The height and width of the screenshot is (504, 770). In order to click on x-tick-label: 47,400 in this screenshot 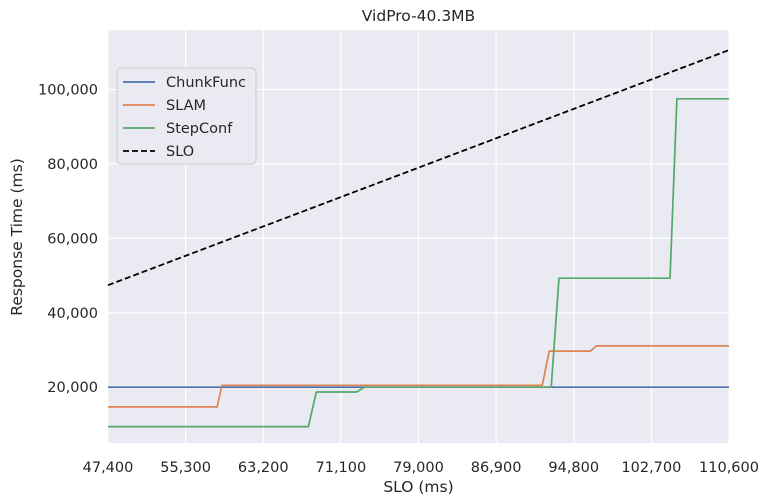, I will do `click(108, 468)`.